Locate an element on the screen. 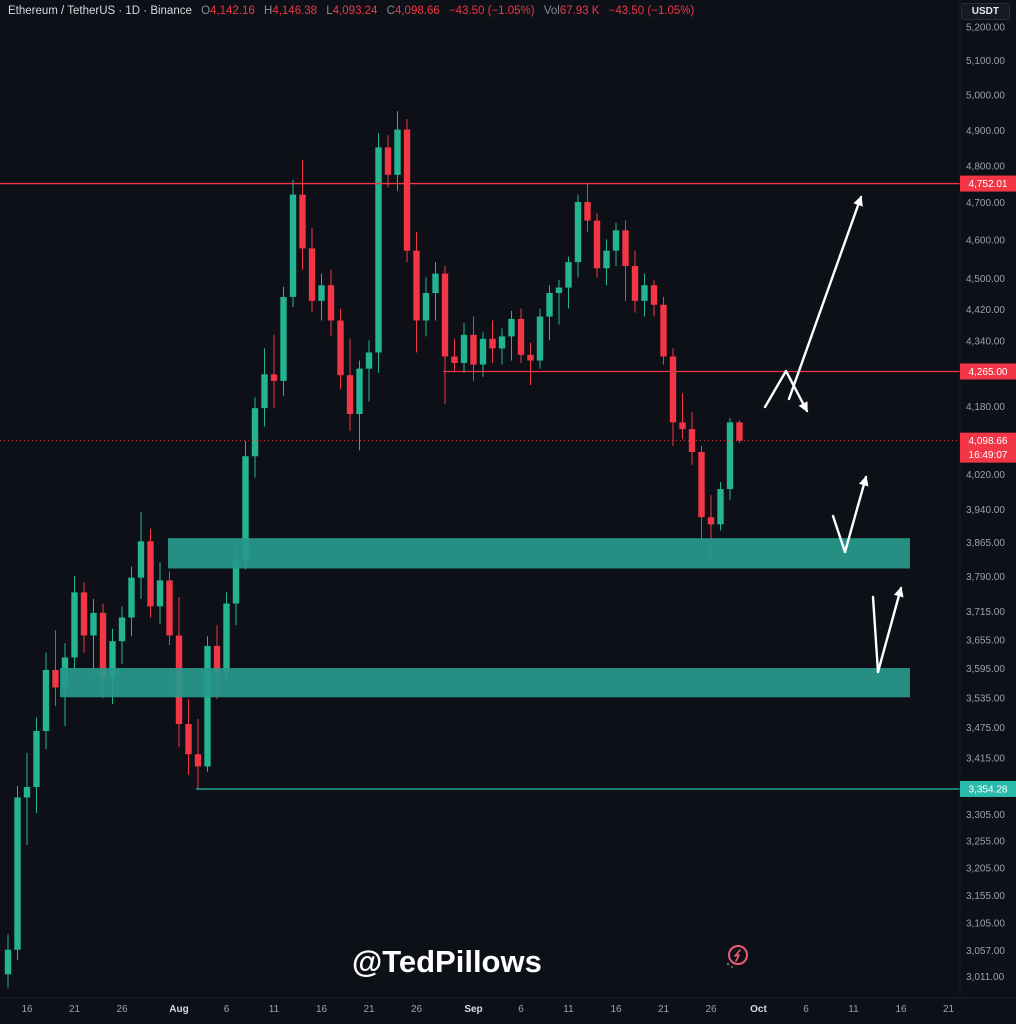 Image resolution: width=1016 pixels, height=1024 pixels. svg-text: 3,354.28 is located at coordinates (988, 789).